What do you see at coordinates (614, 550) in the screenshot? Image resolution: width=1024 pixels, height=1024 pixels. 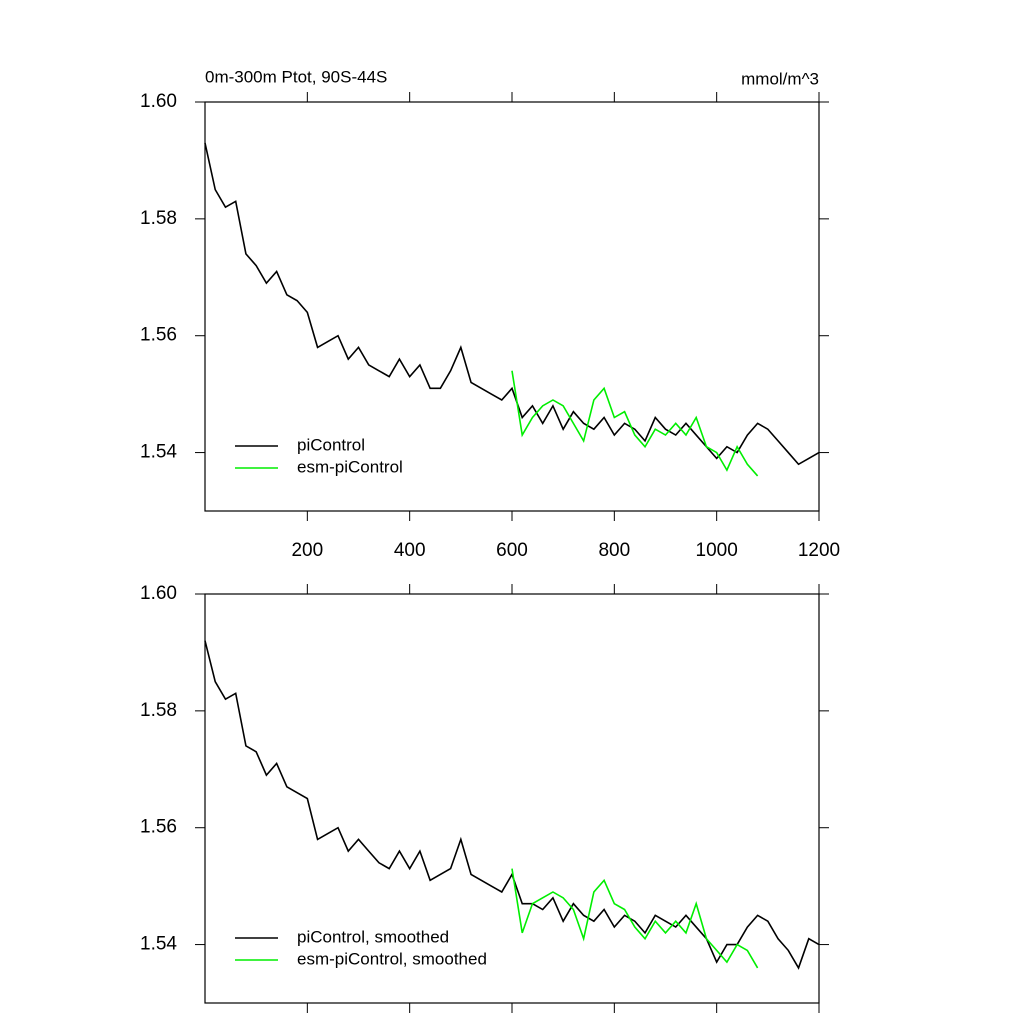 I see `x-tick-label: 800` at bounding box center [614, 550].